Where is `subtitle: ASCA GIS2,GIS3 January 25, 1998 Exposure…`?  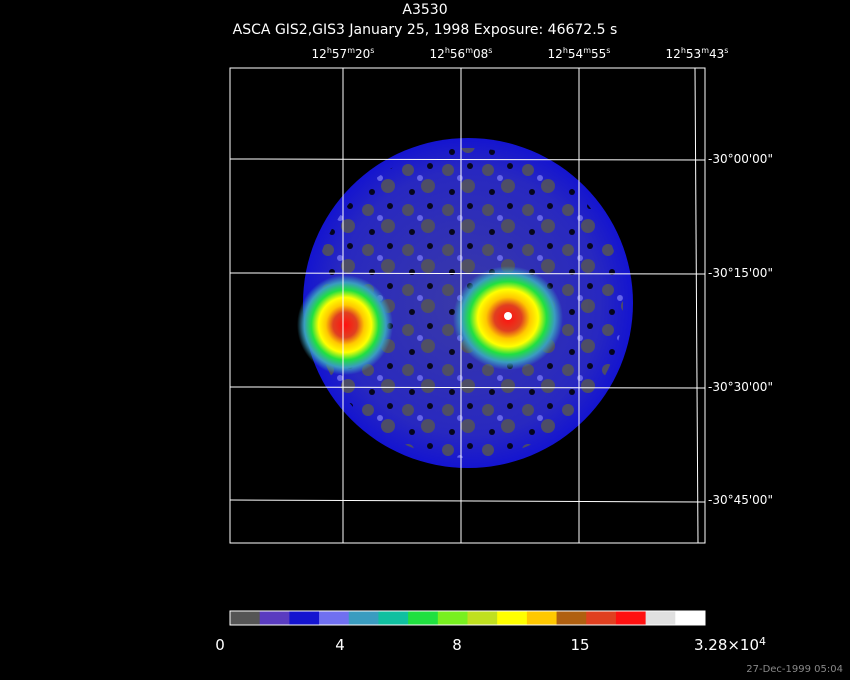
subtitle: ASCA GIS2,GIS3 January 25, 1998 Exposure… is located at coordinates (425, 30).